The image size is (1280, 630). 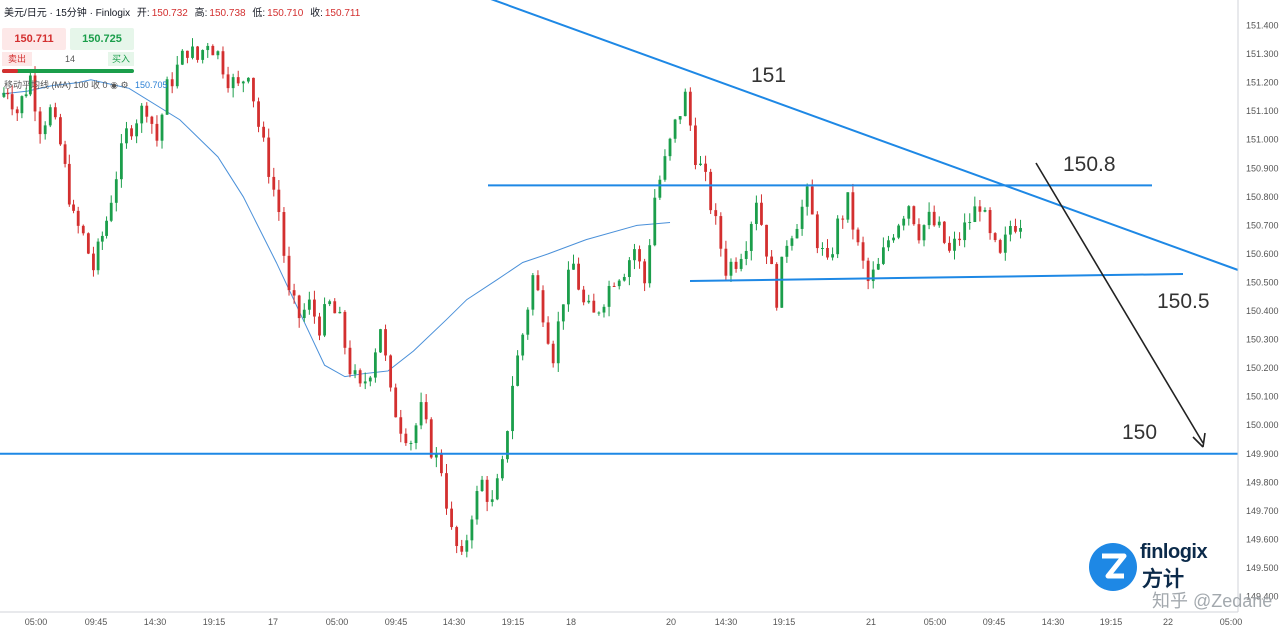 What do you see at coordinates (67, 13) in the screenshot?
I see `symbol-title: 美元/日元 · 15分钟 · Finlogix` at bounding box center [67, 13].